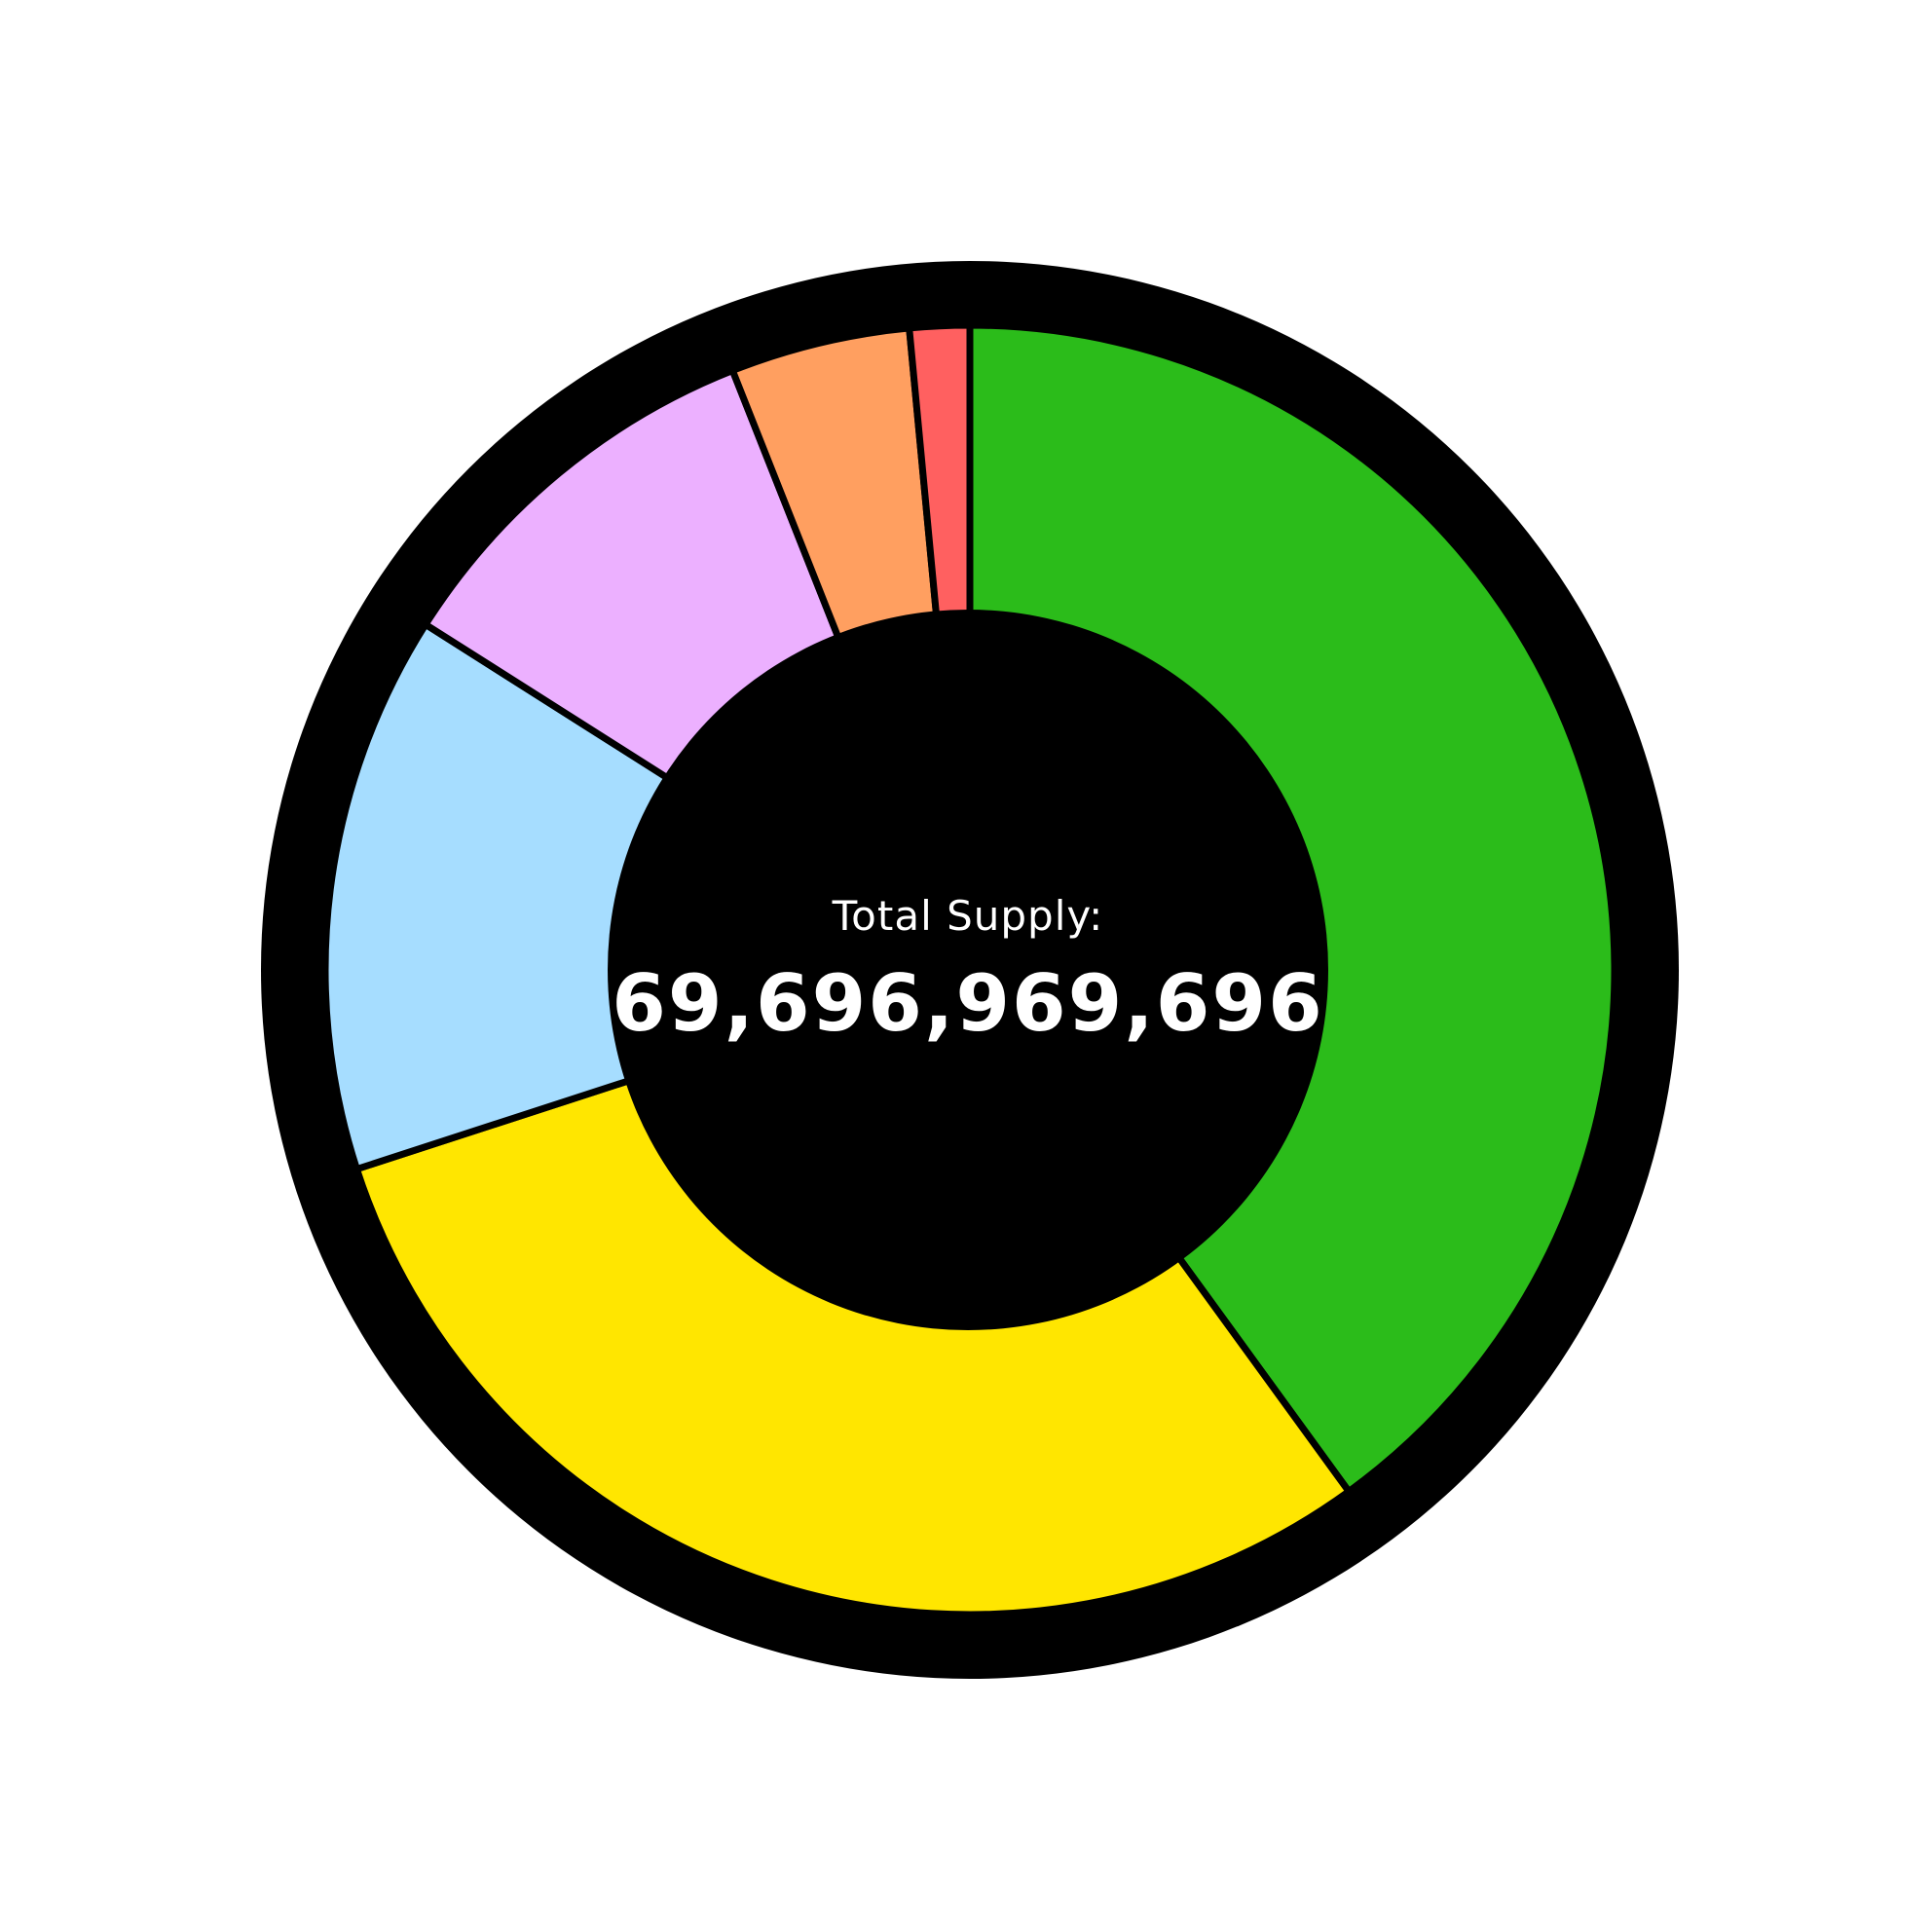 The width and height of the screenshot is (1932, 1932). I want to click on total-supply-value: 69,696,969,696, so click(967, 1003).